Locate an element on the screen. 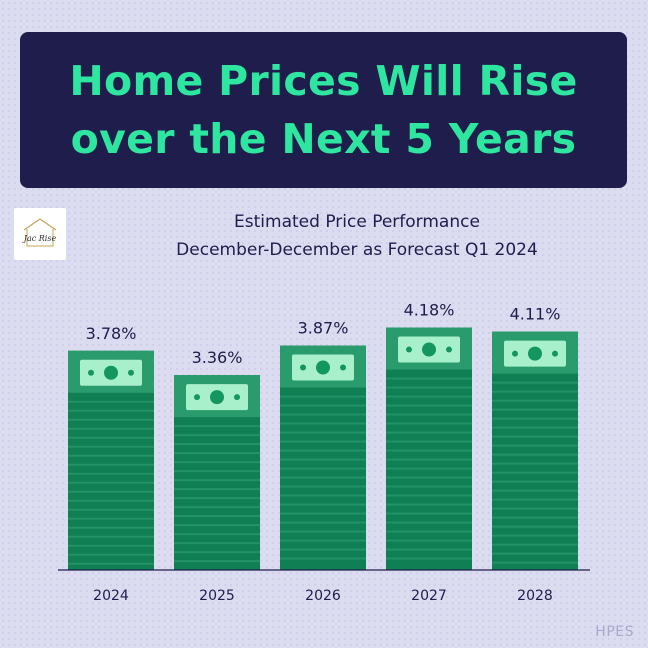 This screenshot has width=648, height=648. bar-2025: 3.36% 2025 is located at coordinates (217, 476).